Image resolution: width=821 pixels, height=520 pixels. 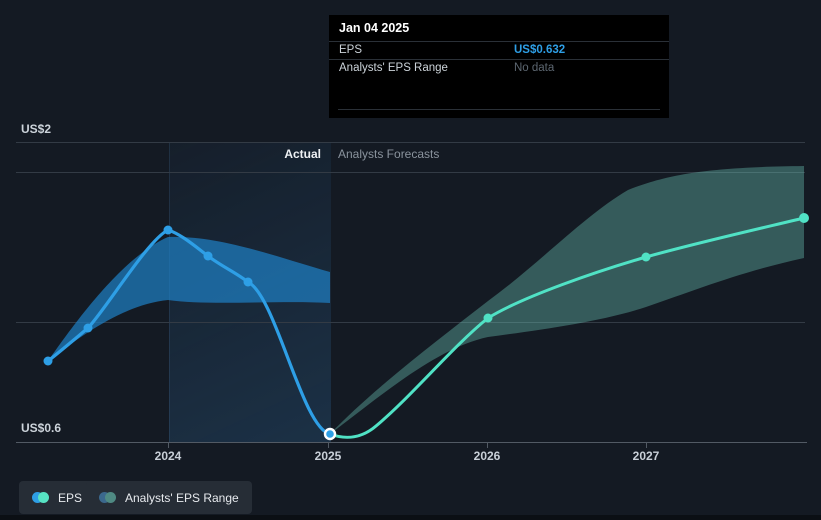 What do you see at coordinates (410, 172) in the screenshot?
I see `gridline-header` at bounding box center [410, 172].